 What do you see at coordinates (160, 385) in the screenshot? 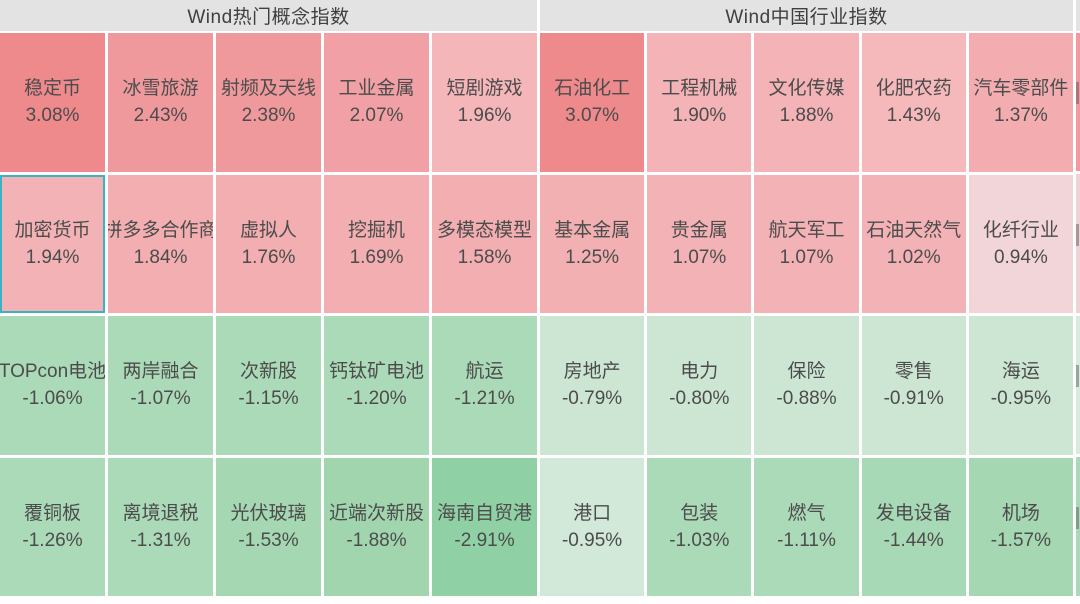
I see `index-tile: 两岸融合 -1.07%` at bounding box center [160, 385].